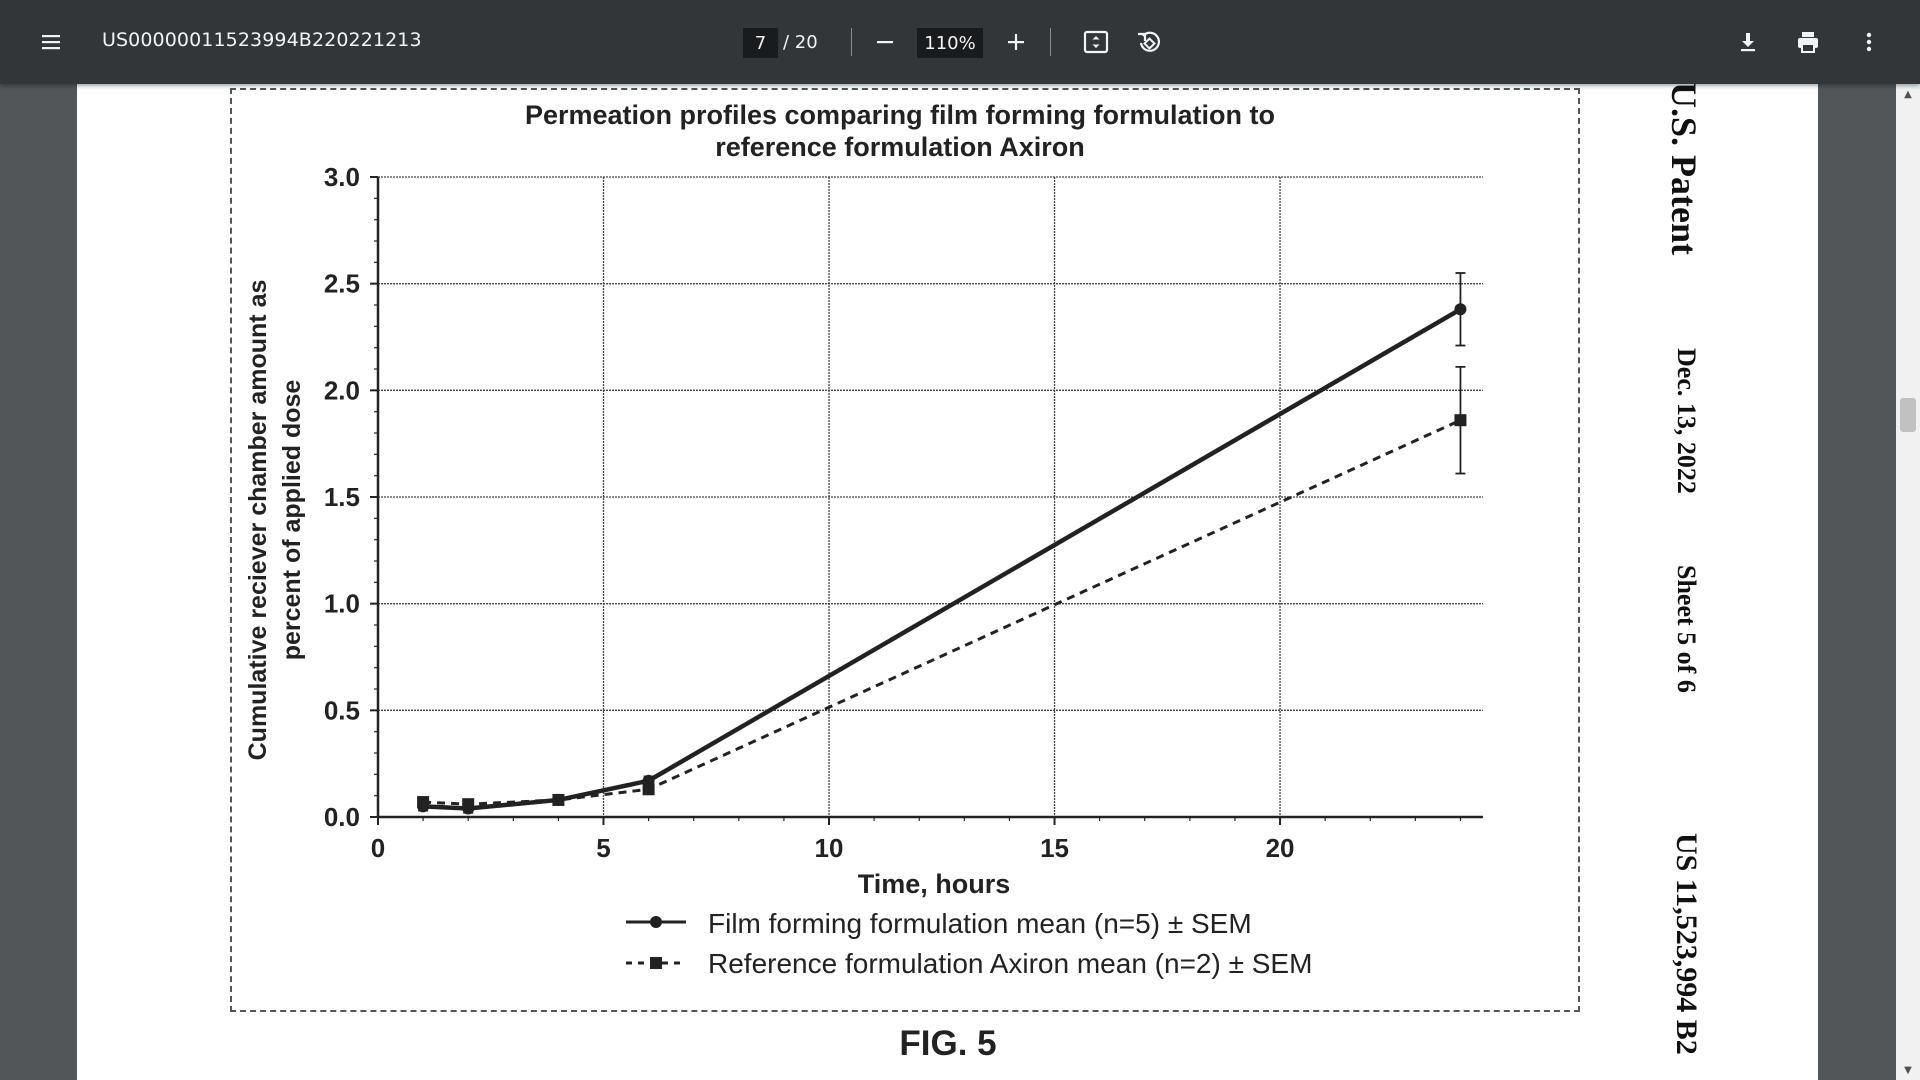 The width and height of the screenshot is (1920, 1080). What do you see at coordinates (603, 848) in the screenshot?
I see `x-tick-label: 5` at bounding box center [603, 848].